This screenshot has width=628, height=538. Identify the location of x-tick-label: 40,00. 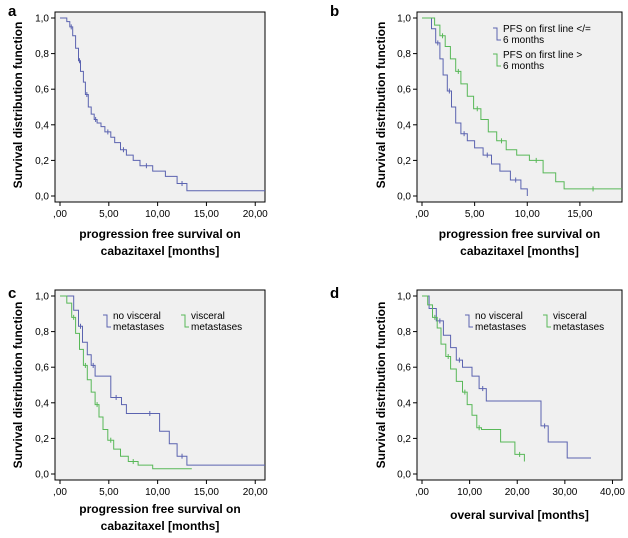
(612, 492).